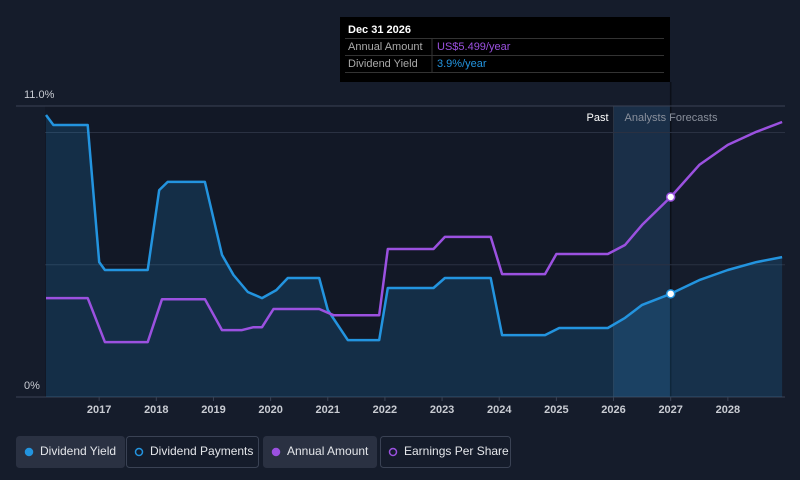  Describe the element at coordinates (442, 410) in the screenshot. I see `x-tick-label: 2023` at that location.